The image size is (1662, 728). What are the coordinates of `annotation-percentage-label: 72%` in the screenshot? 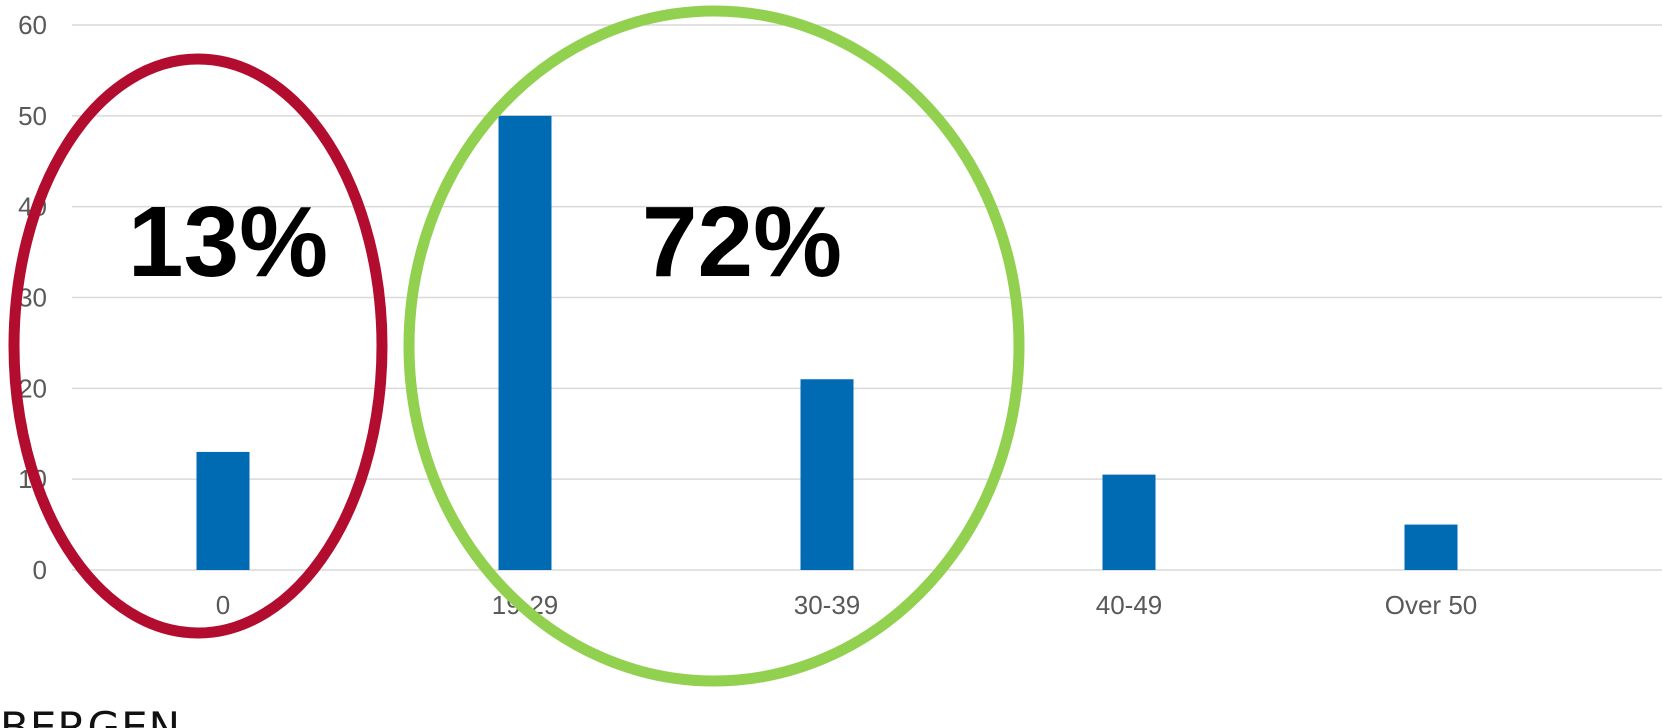 It's located at (742, 242).